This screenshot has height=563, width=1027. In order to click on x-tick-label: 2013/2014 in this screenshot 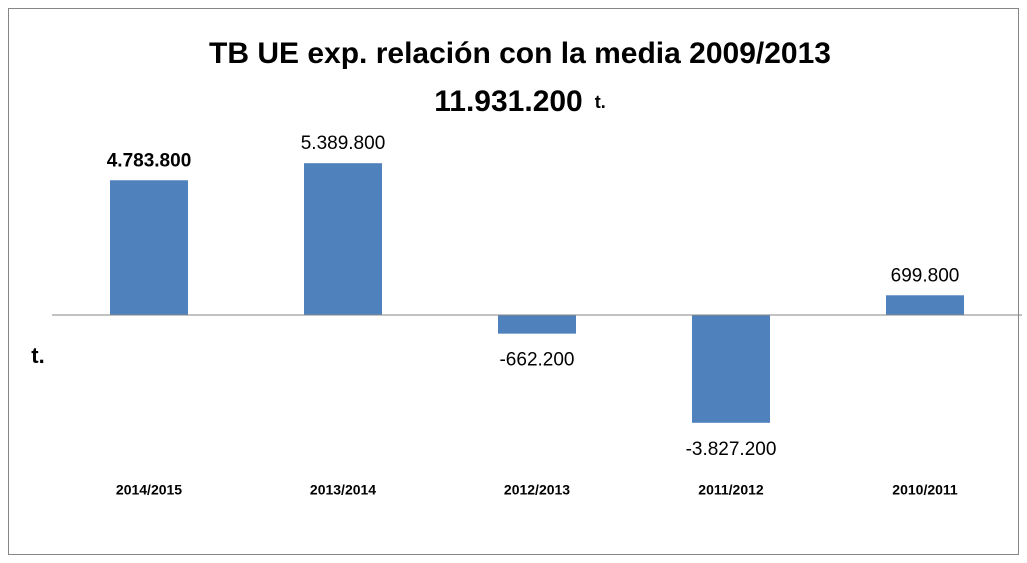, I will do `click(343, 490)`.